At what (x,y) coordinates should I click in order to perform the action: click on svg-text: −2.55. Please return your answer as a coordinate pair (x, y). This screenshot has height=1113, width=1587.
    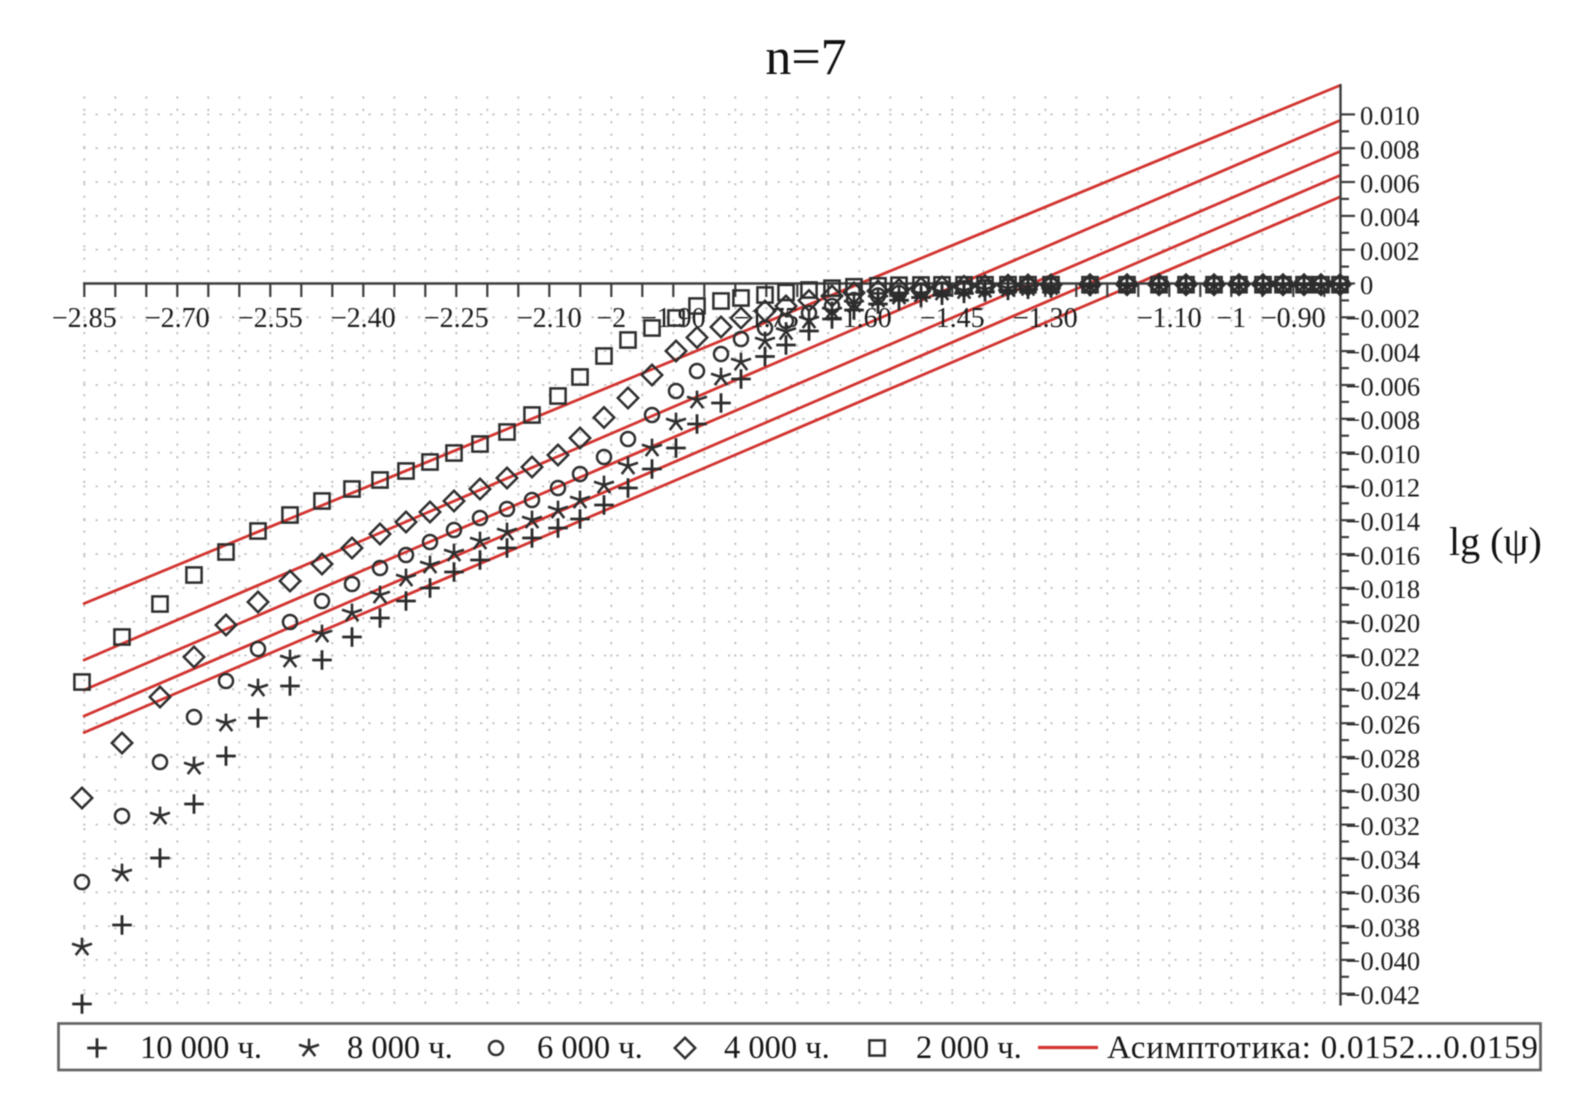
    Looking at the image, I should click on (270, 318).